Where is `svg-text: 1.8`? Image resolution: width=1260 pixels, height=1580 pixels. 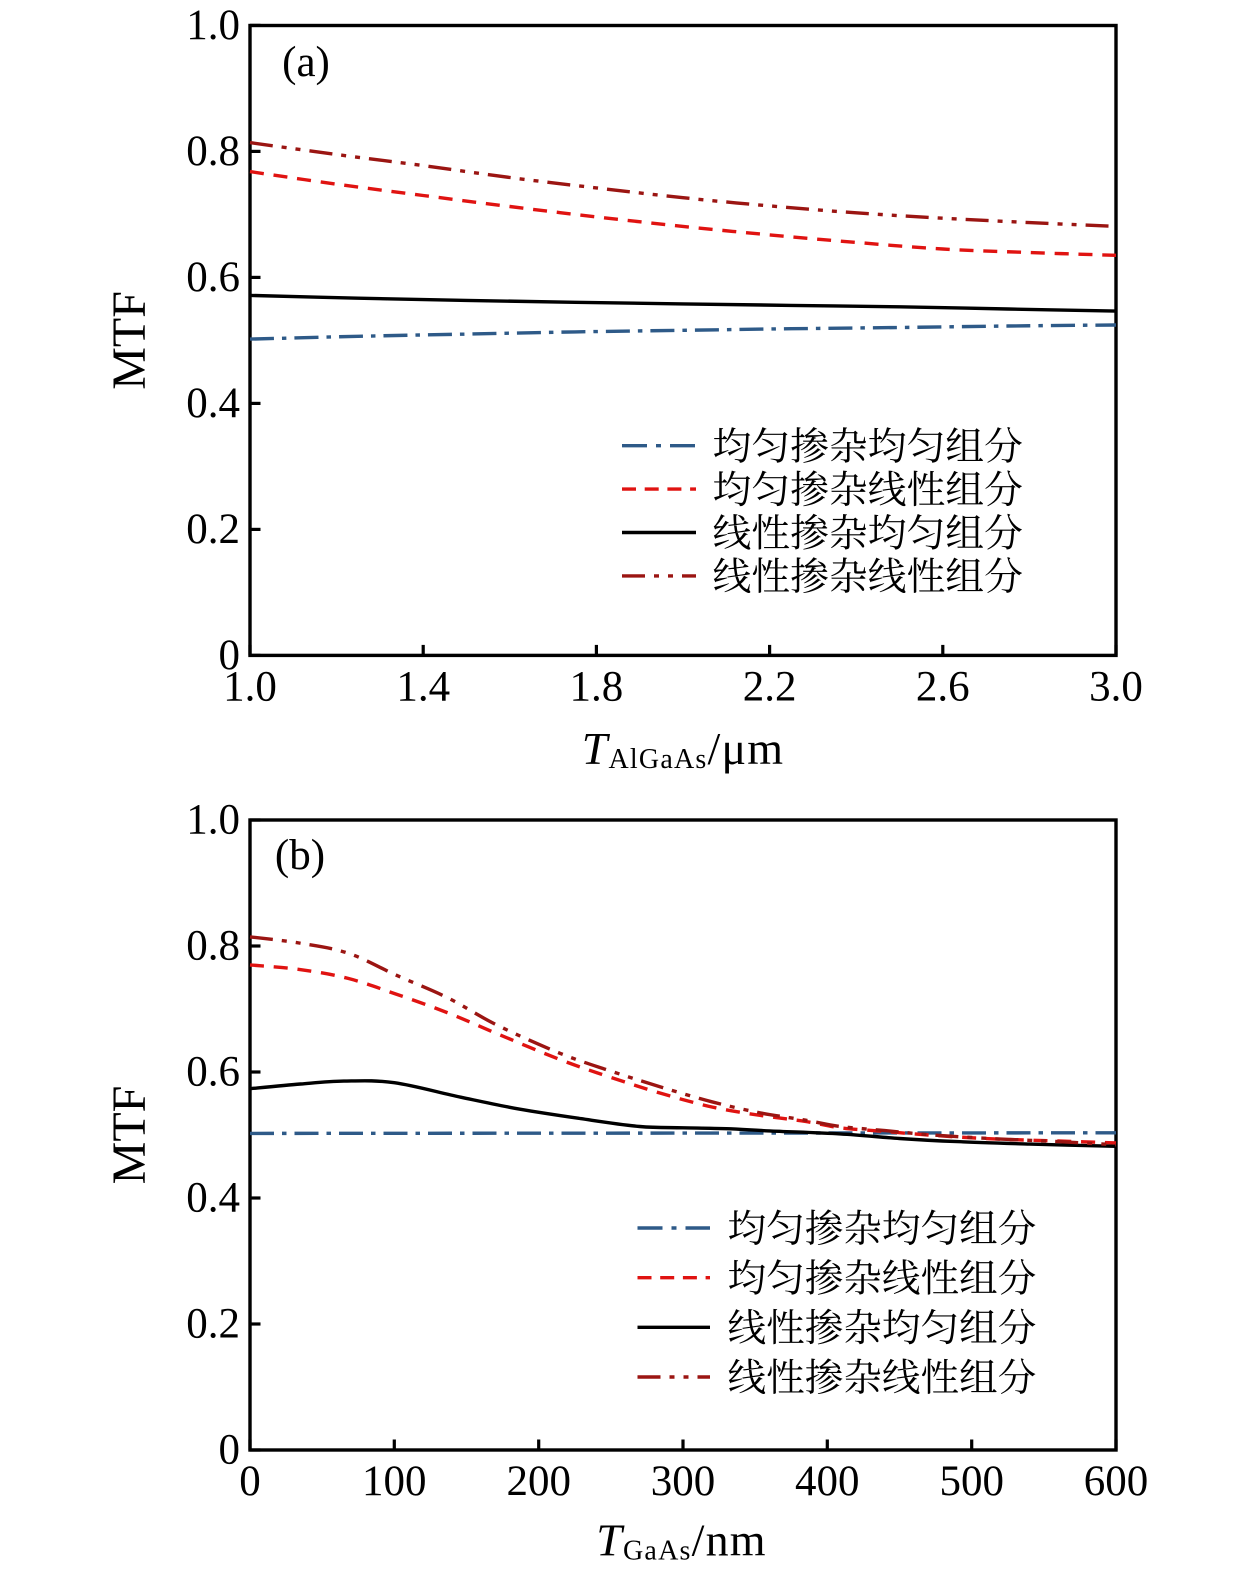 svg-text: 1.8 is located at coordinates (597, 687).